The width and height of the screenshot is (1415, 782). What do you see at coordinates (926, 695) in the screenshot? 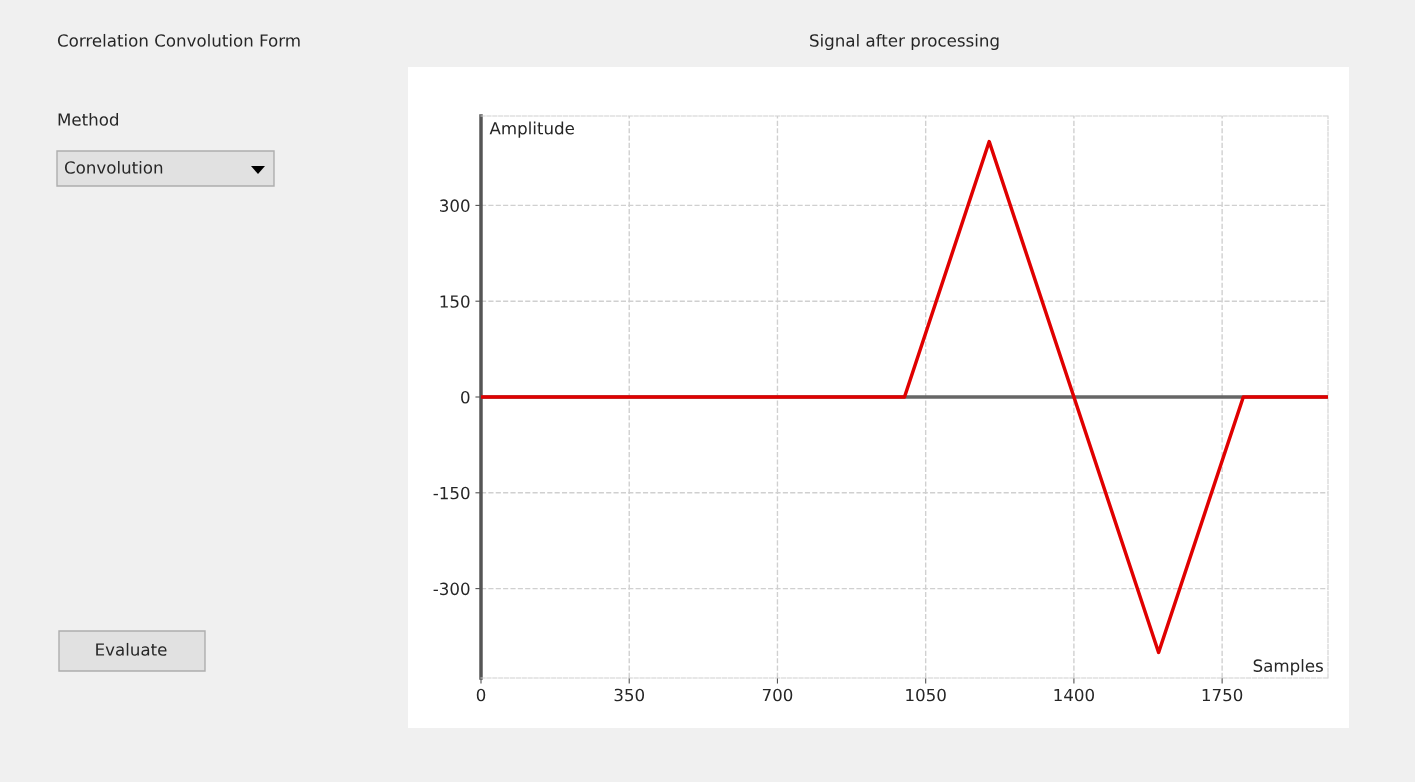
I see `x-tick-label: 1050` at bounding box center [926, 695].